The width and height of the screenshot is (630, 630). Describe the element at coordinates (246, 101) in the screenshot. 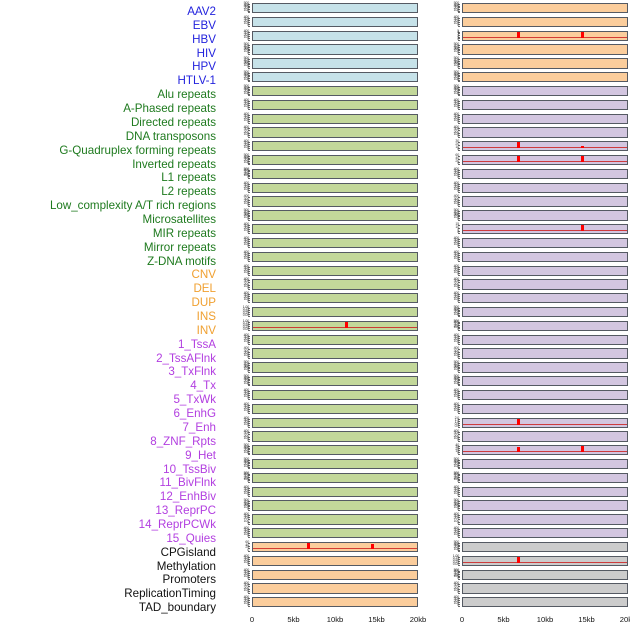

I see `y-tick-label: 300` at that location.